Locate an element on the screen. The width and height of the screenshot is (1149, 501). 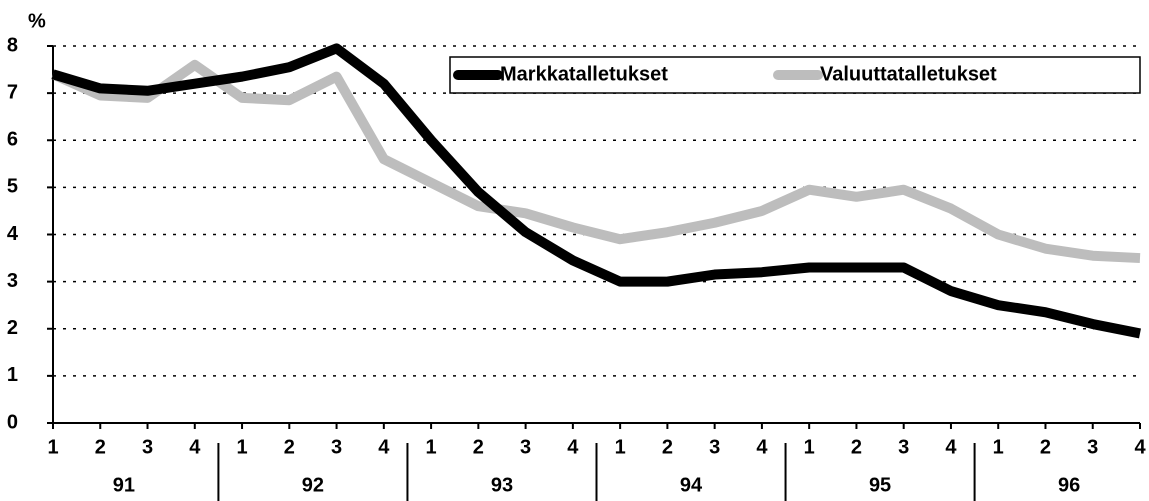
year-label: 94 is located at coordinates (691, 485).